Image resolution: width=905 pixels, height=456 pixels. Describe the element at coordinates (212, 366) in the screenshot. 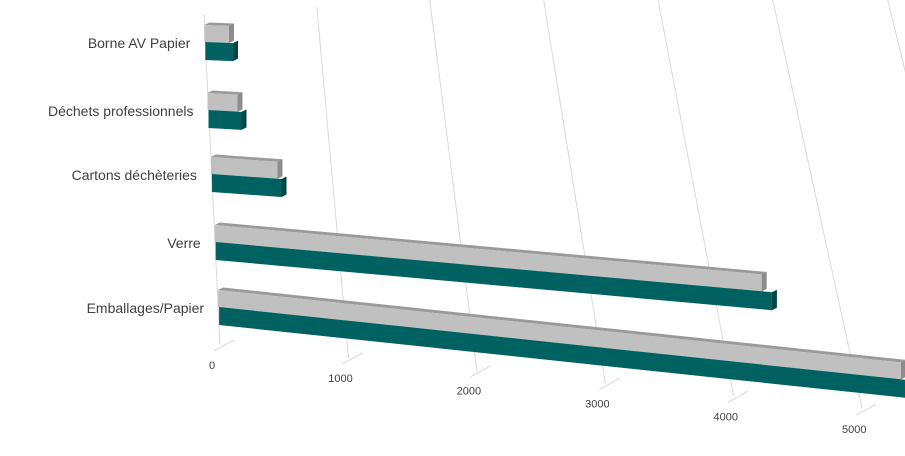

I see `x-tick-label: 0` at that location.